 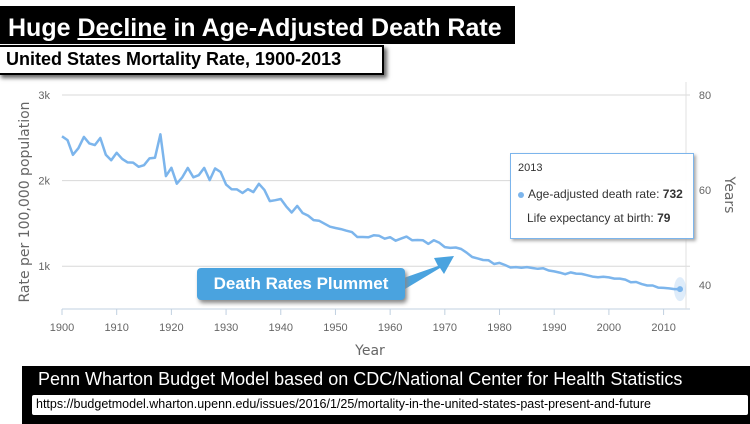 What do you see at coordinates (226, 328) in the screenshot?
I see `x-tick-label: 1930` at bounding box center [226, 328].